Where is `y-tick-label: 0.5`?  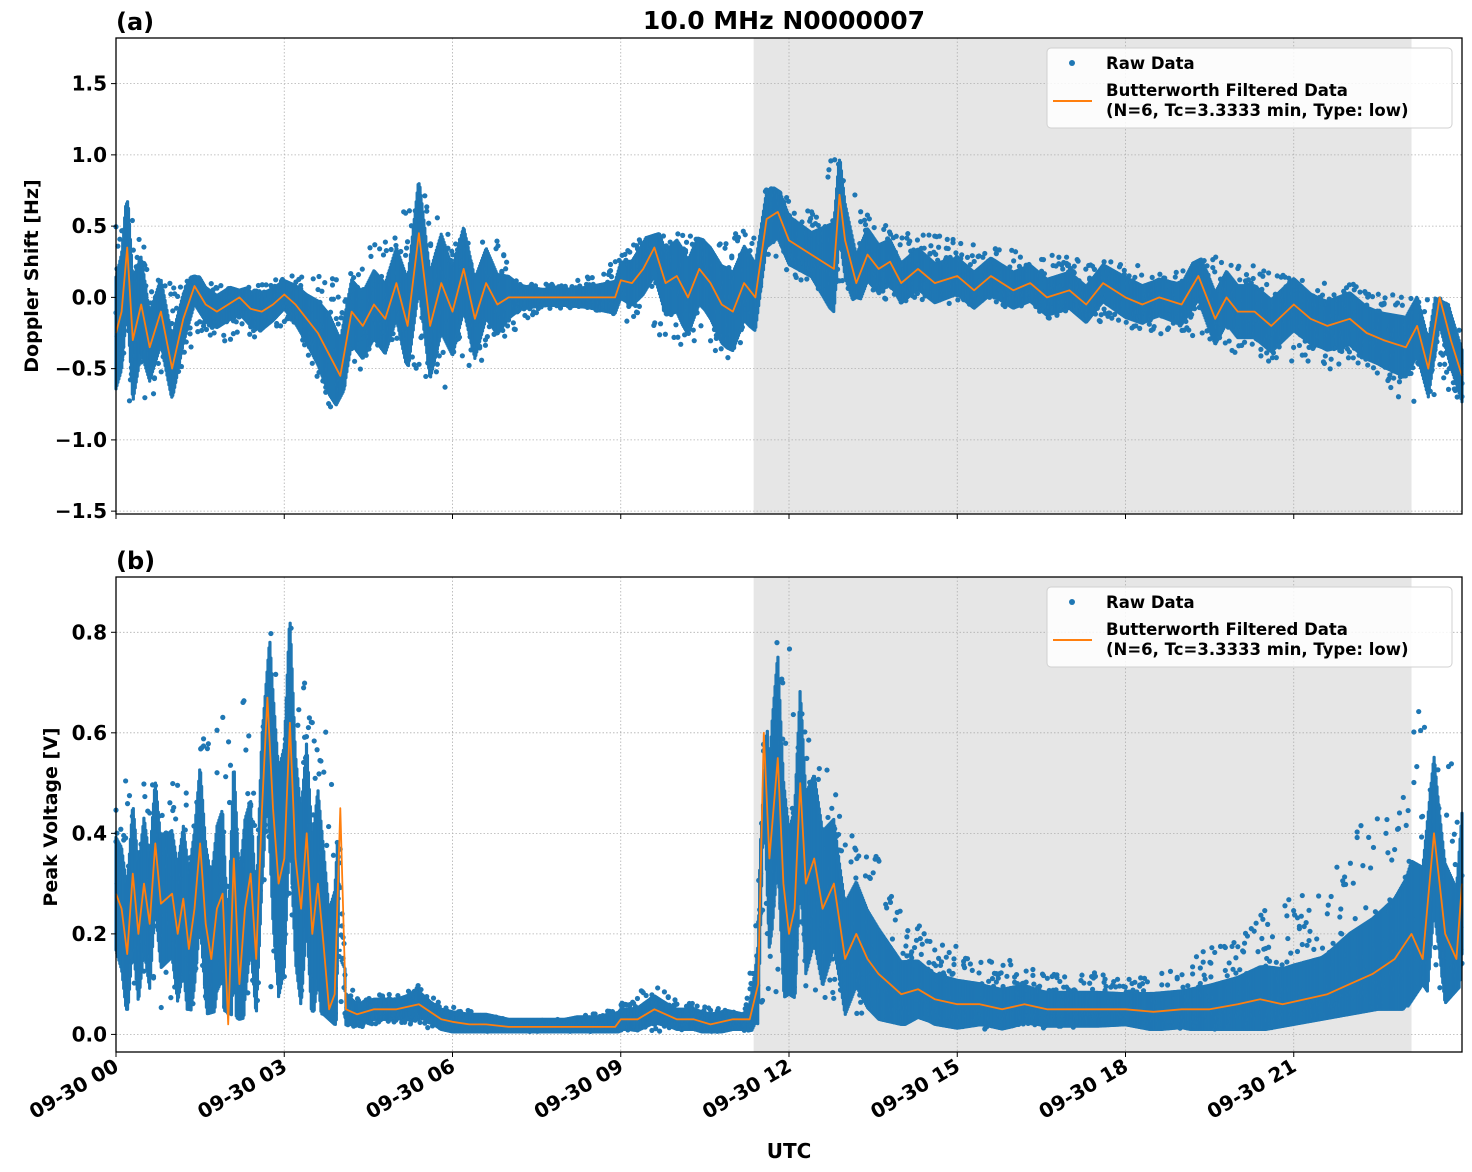 y-tick-label: 0.5 is located at coordinates (89, 226).